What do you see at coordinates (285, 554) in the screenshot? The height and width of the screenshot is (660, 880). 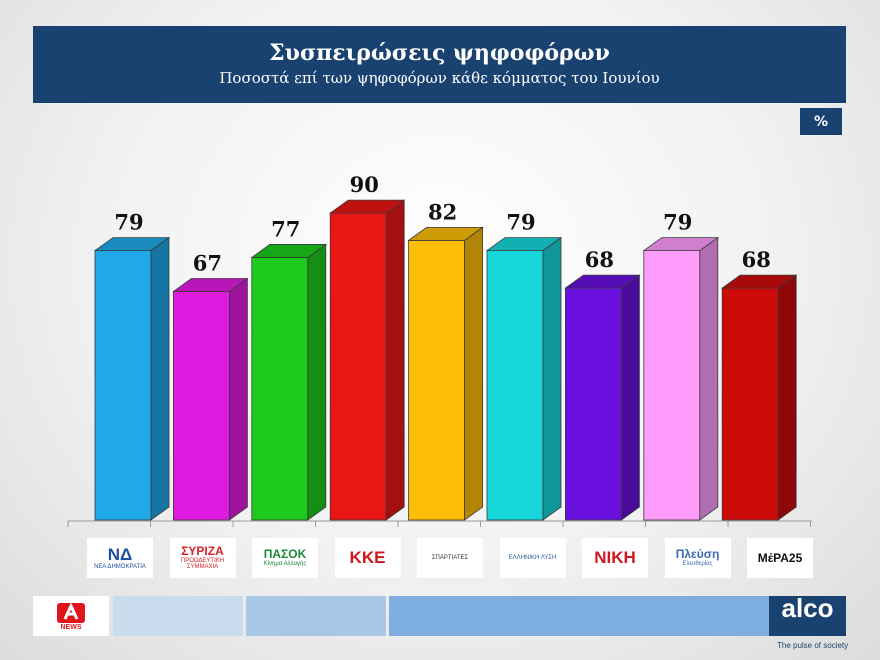 I see `party-logo-name: ΠΑΣΟΚ` at bounding box center [285, 554].